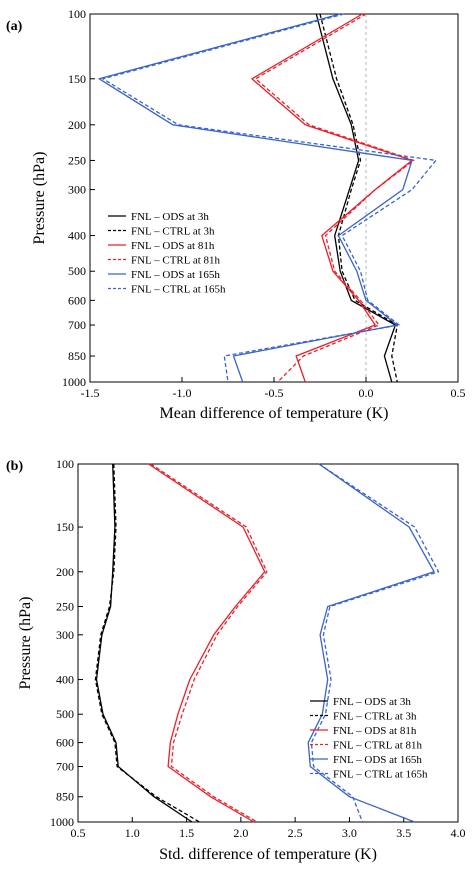 The height and width of the screenshot is (873, 474). Describe the element at coordinates (458, 833) in the screenshot. I see `x-tick-label: 4.0` at that location.